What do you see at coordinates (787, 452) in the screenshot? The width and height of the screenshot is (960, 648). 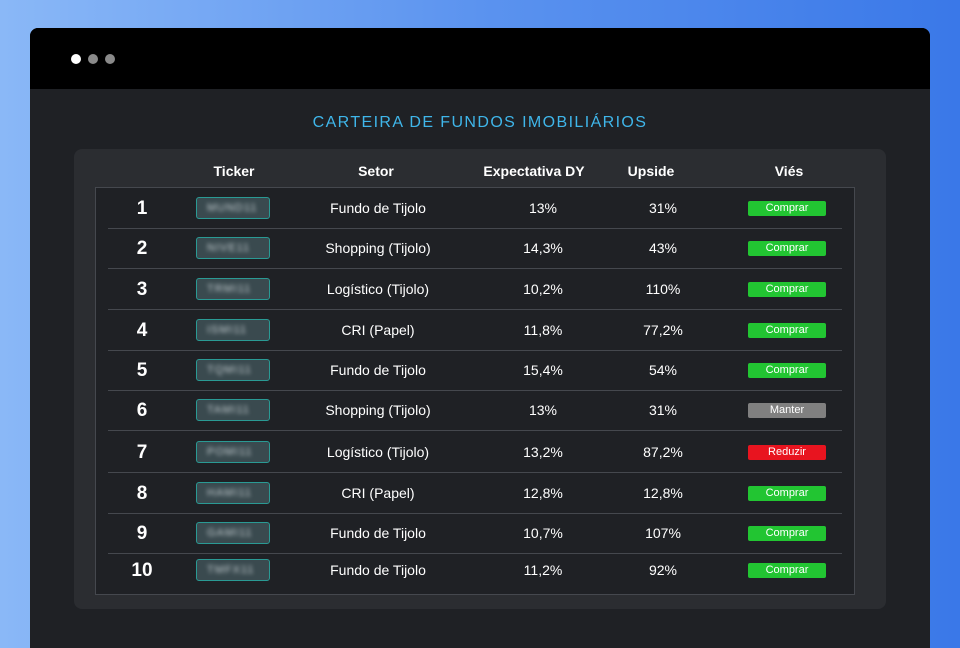 I see `vies-badge: Reduzir` at bounding box center [787, 452].